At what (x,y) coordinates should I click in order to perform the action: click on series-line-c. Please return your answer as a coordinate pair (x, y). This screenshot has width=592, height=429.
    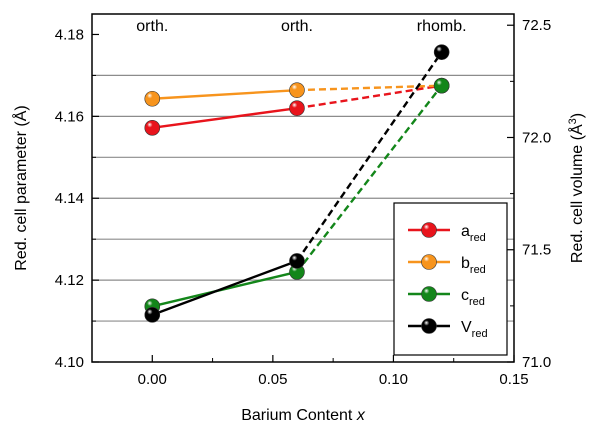
    Looking at the image, I should click on (369, 178).